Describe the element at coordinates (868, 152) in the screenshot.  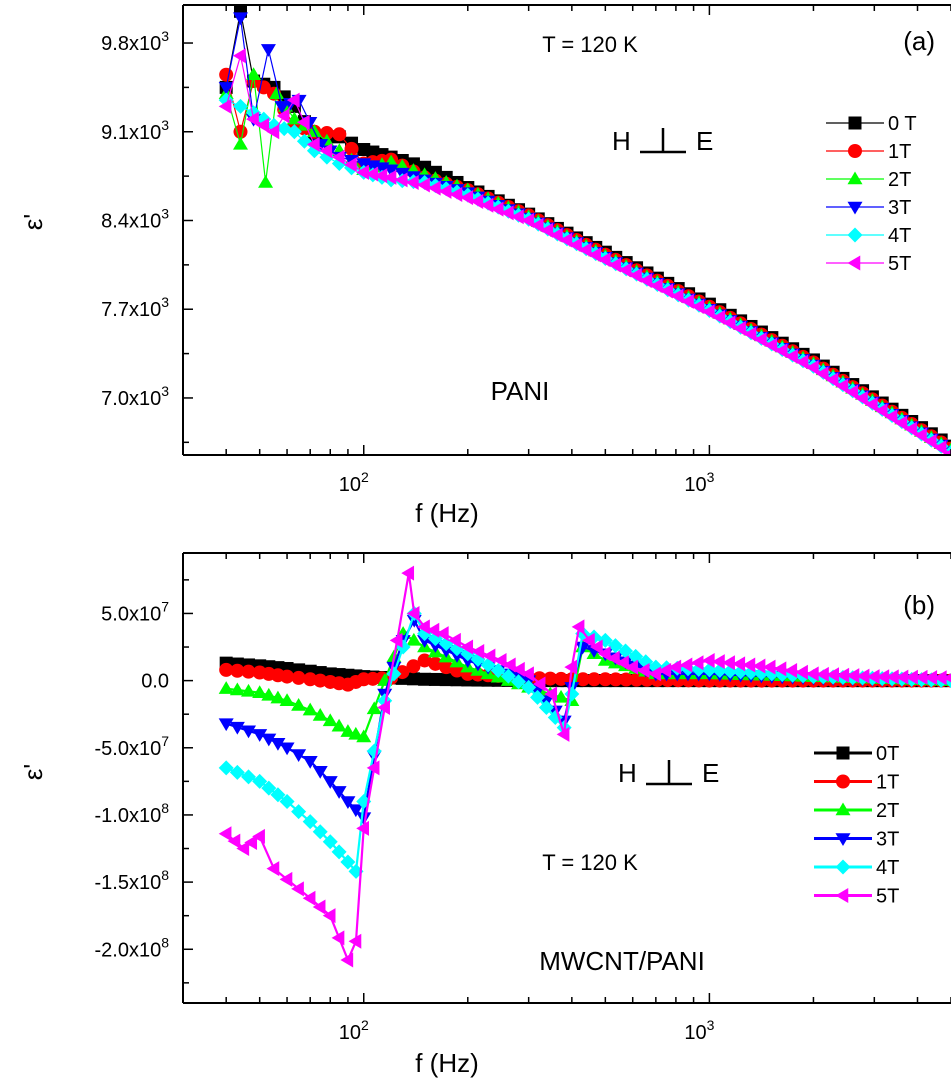
I see `legend-entry-1: 1T` at that location.